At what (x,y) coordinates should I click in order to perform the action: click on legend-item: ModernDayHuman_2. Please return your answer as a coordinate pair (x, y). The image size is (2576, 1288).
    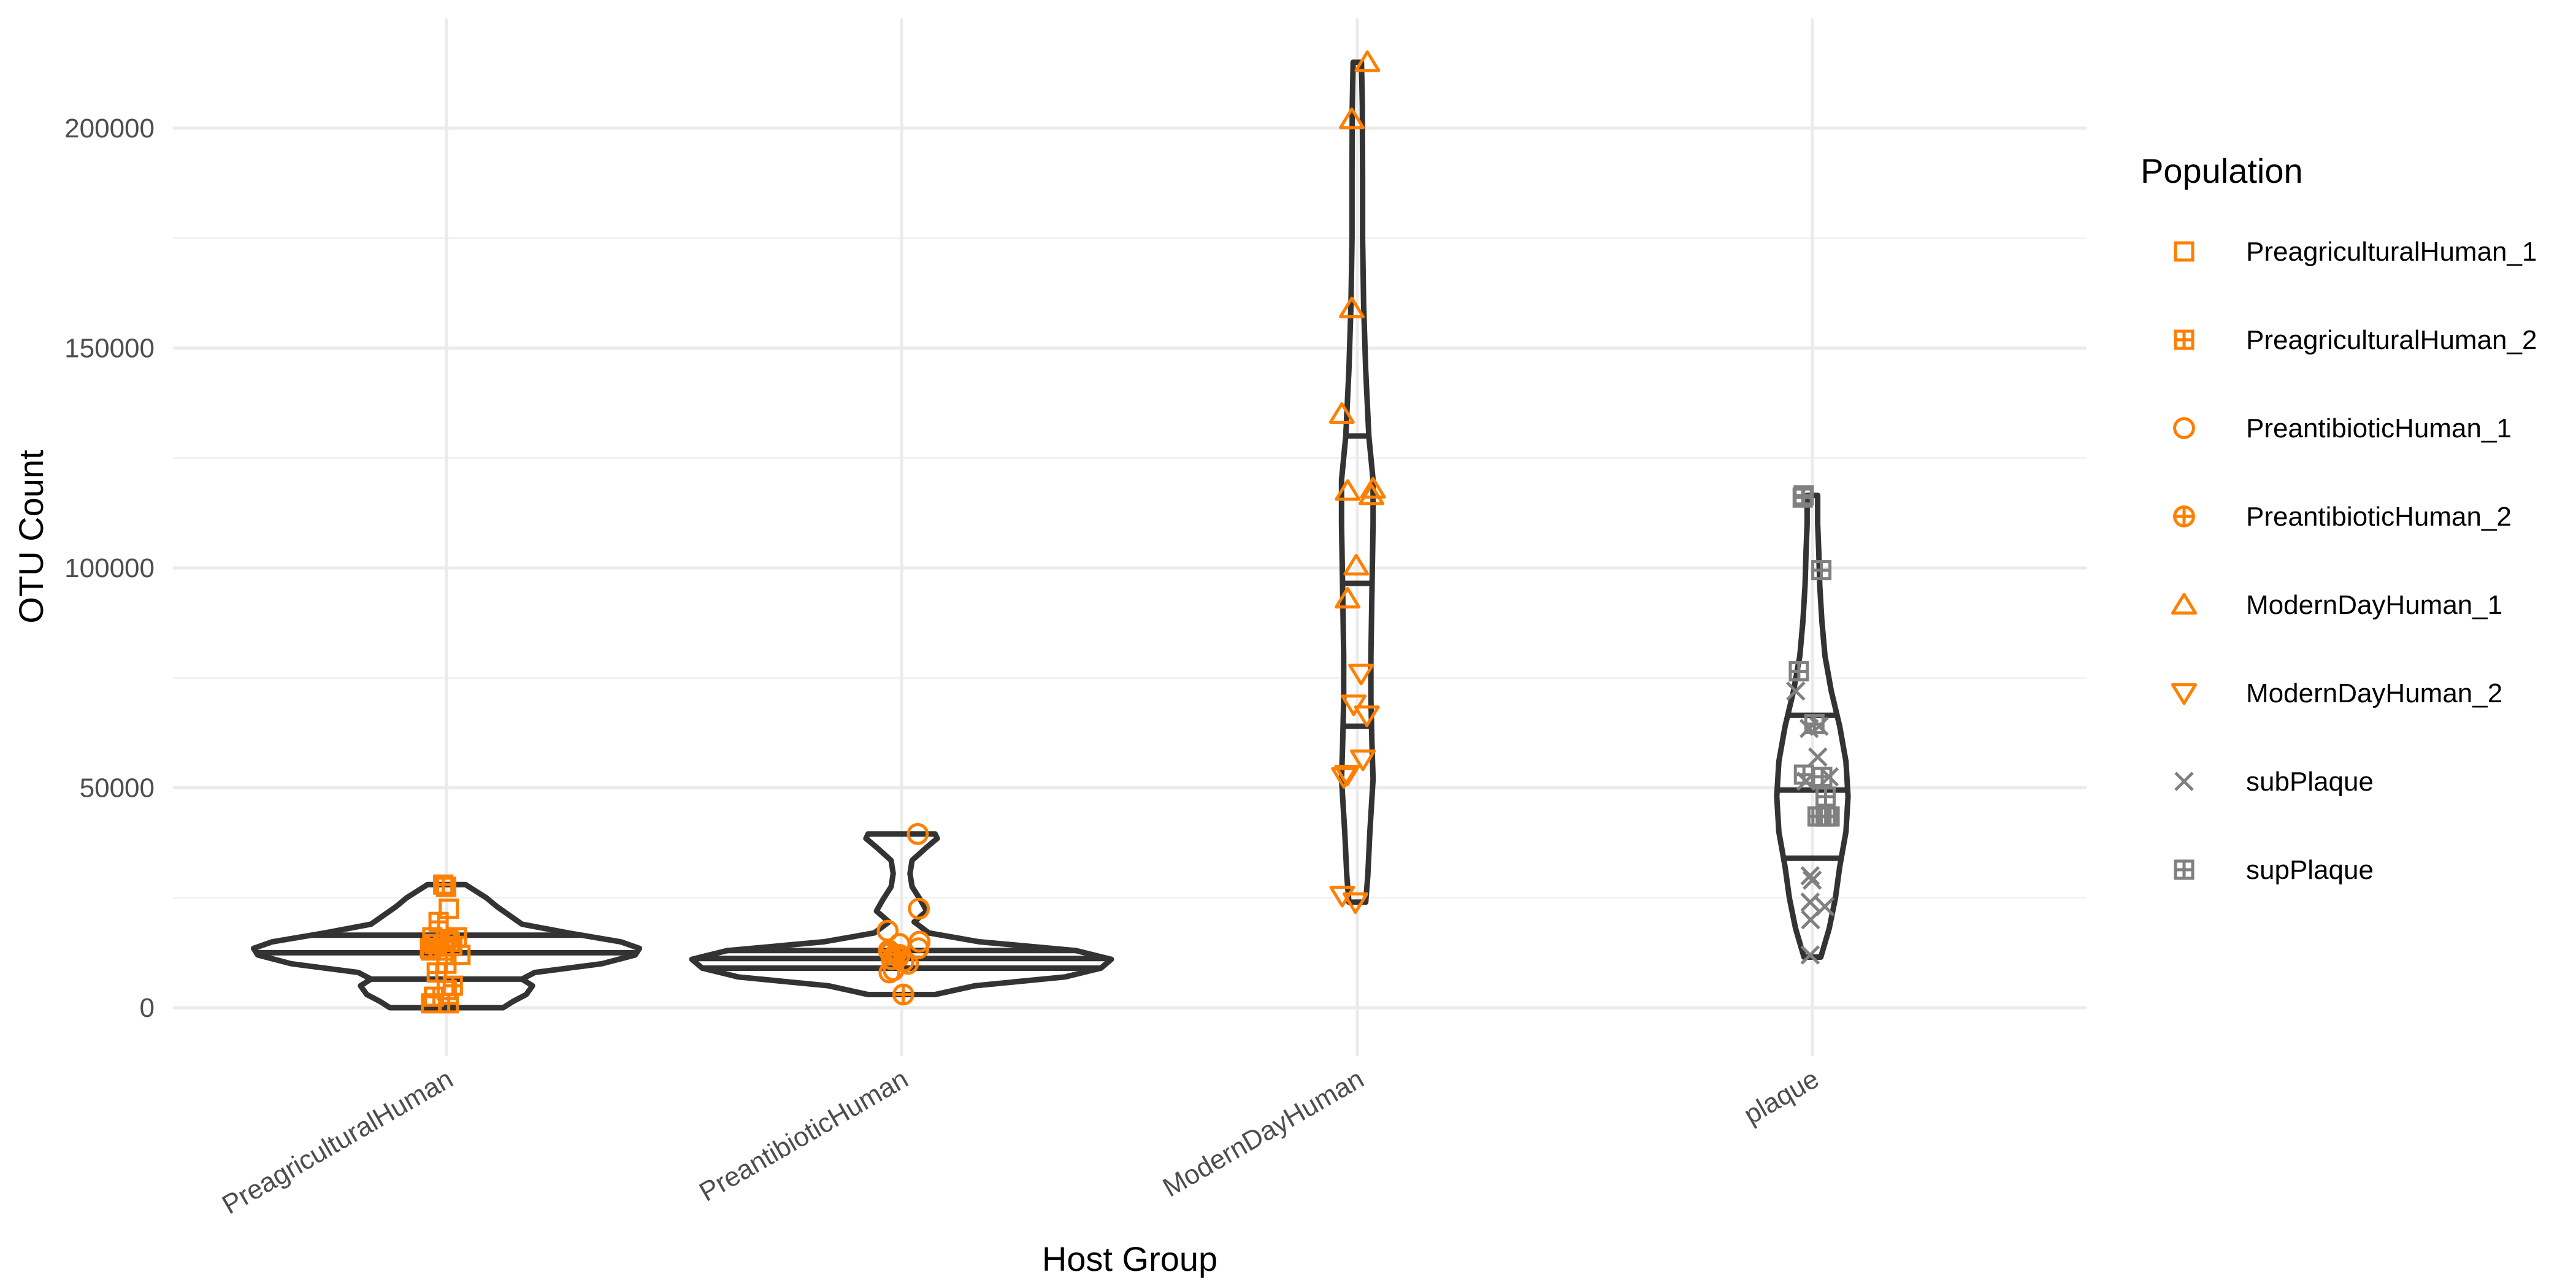
    Looking at the image, I should click on (2336, 693).